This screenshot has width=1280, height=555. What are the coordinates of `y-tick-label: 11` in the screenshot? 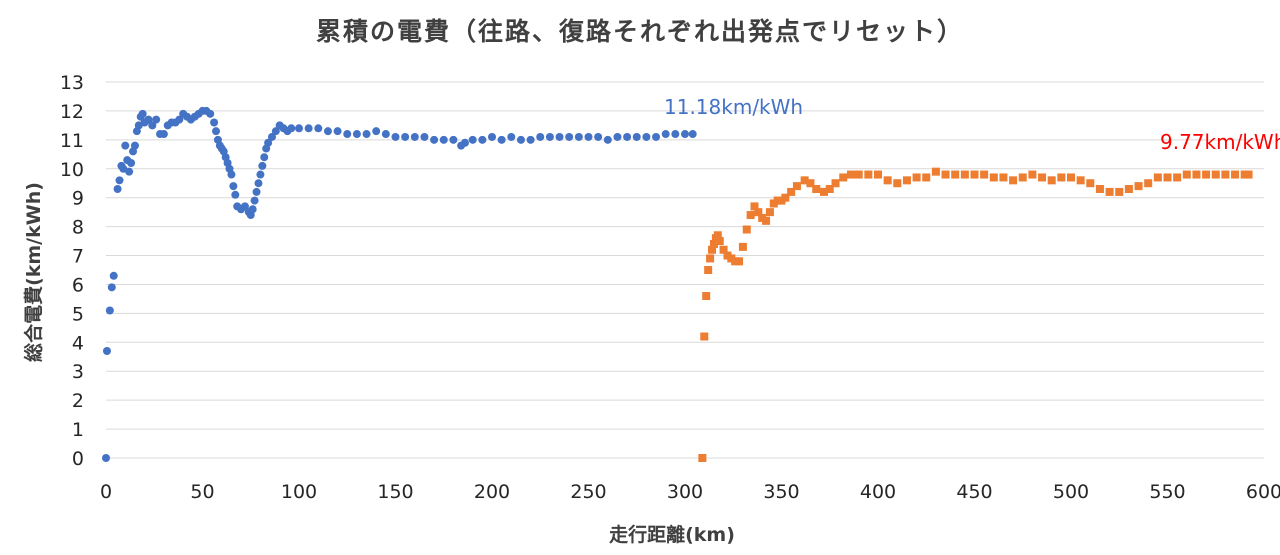 It's located at (72, 141).